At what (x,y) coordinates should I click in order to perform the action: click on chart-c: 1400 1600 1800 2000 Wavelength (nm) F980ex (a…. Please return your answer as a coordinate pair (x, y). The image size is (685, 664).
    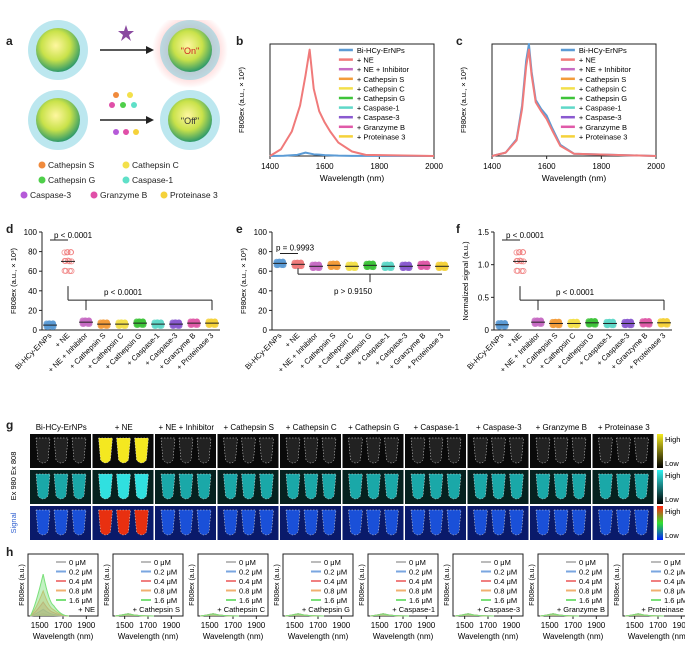
    Looking at the image, I should click on (562, 113).